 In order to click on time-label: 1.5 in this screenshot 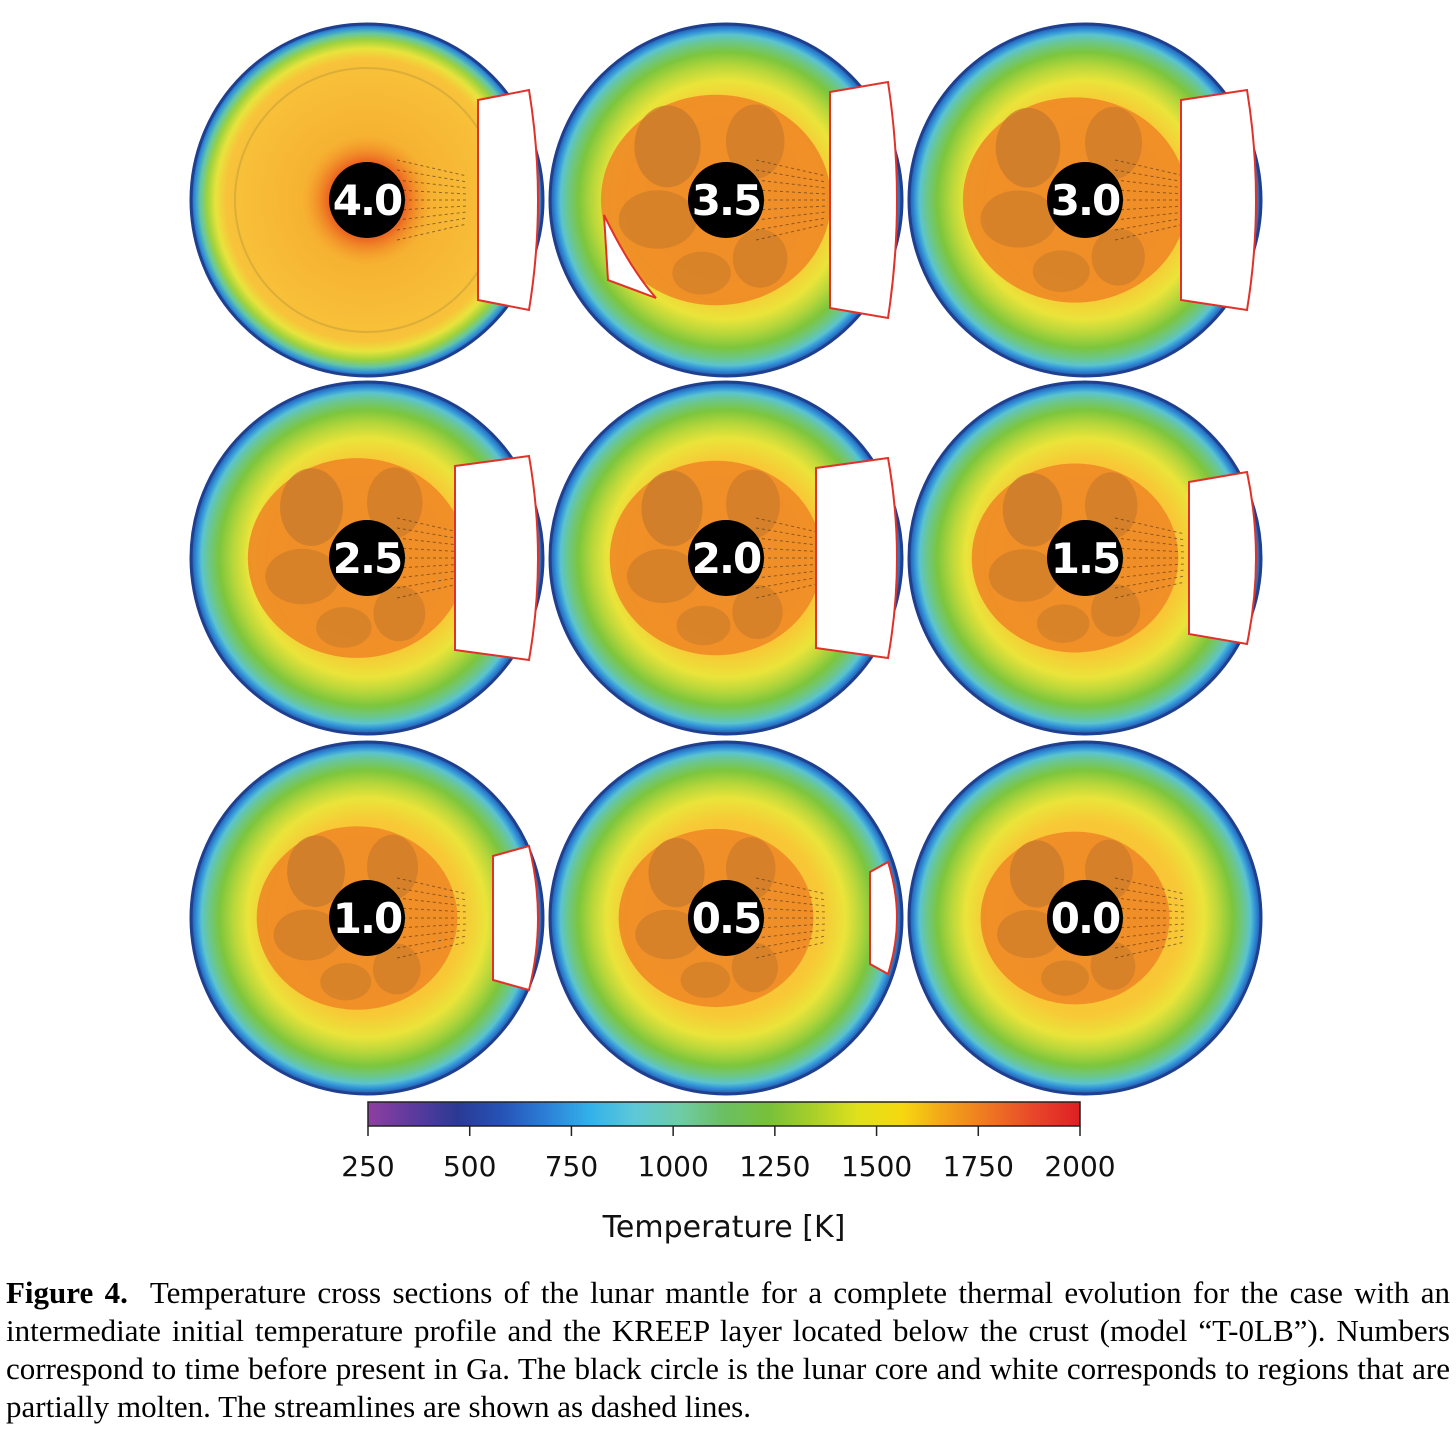, I will do `click(1085, 558)`.